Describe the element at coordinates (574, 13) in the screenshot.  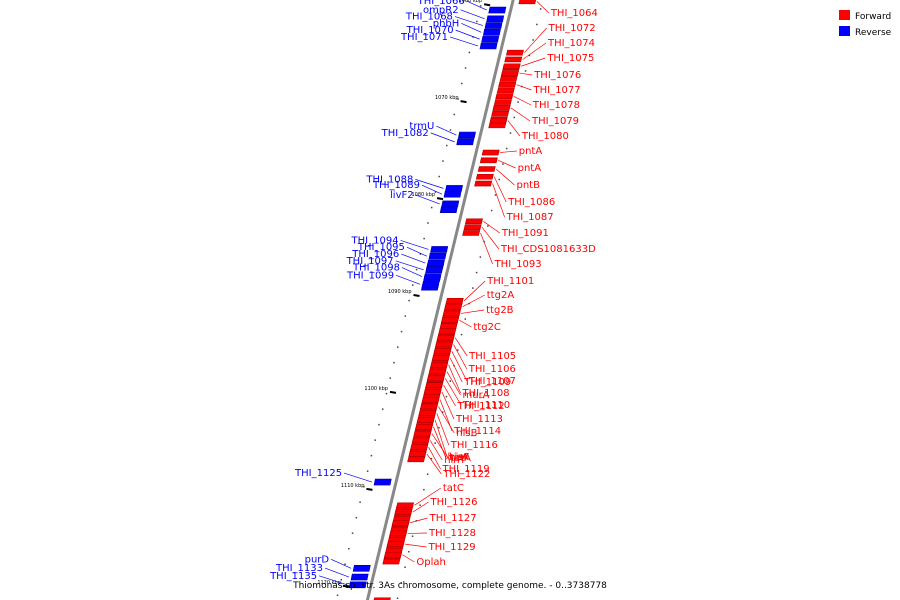
I see `forward-gene-label: THI_1064` at that location.